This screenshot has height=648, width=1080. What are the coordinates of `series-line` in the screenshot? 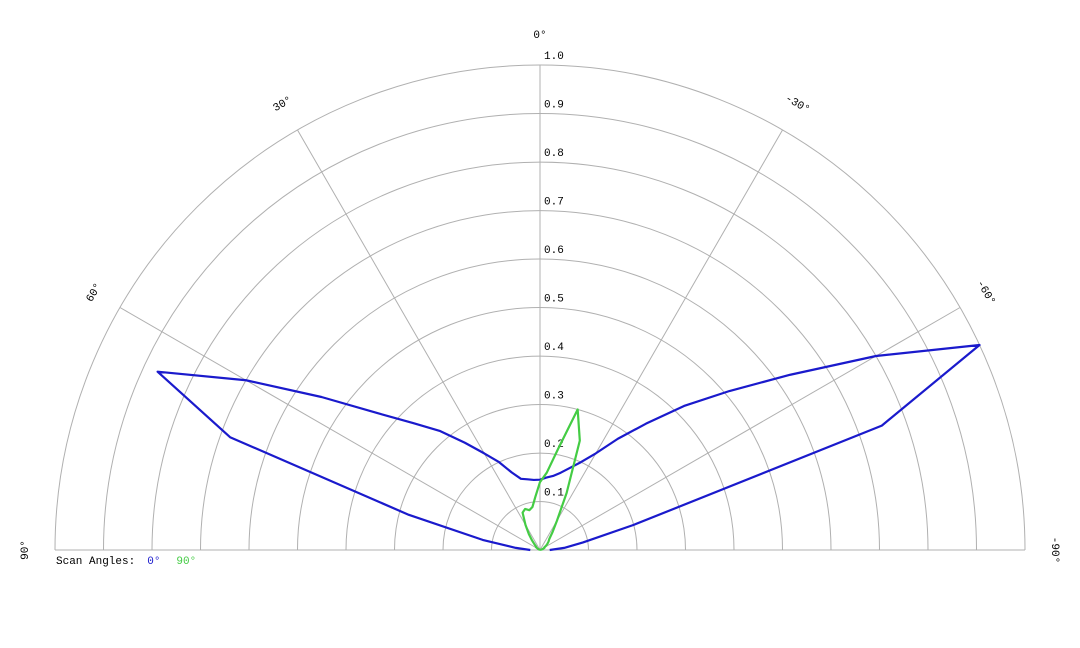 It's located at (551, 480).